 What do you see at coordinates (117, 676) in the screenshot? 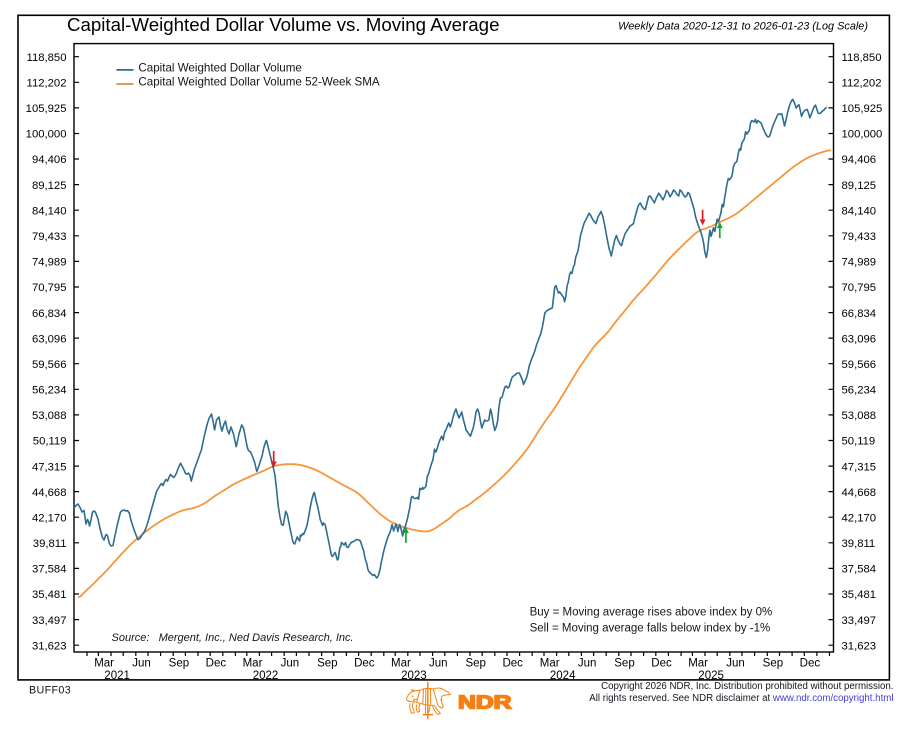
I see `svg-text: 2021` at bounding box center [117, 676].